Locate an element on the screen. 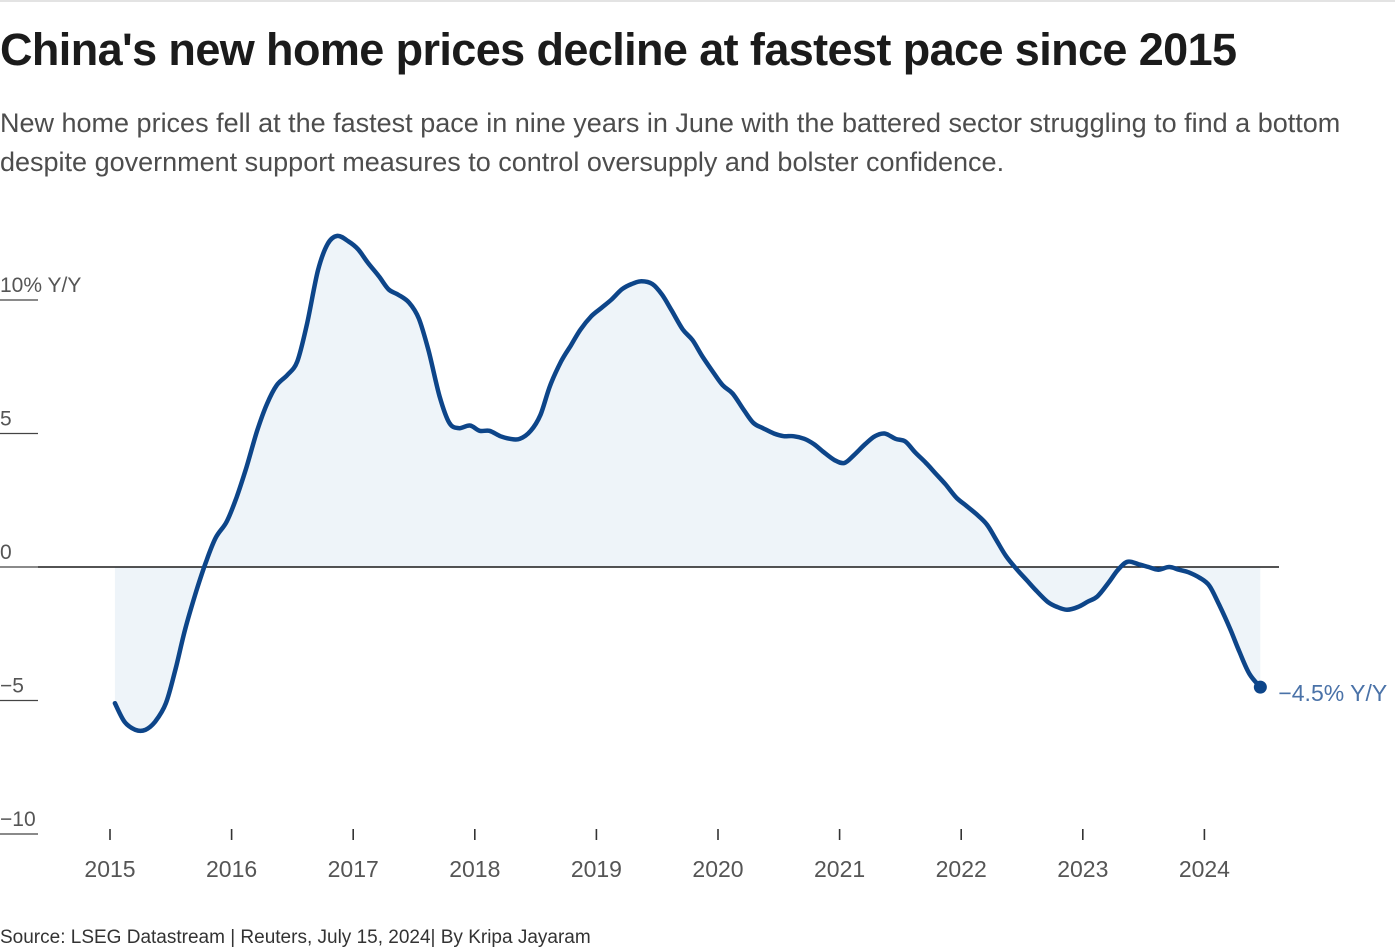 This screenshot has width=1395, height=950. x-tick-label: 2023 is located at coordinates (1082, 869).